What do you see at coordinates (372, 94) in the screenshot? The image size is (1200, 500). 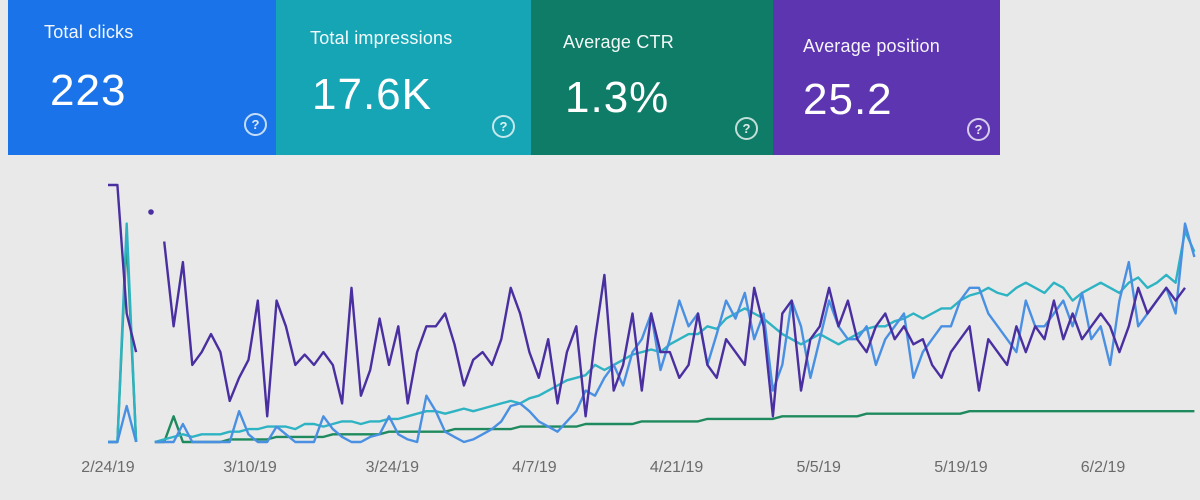 I see `card-value: 17.6K` at bounding box center [372, 94].